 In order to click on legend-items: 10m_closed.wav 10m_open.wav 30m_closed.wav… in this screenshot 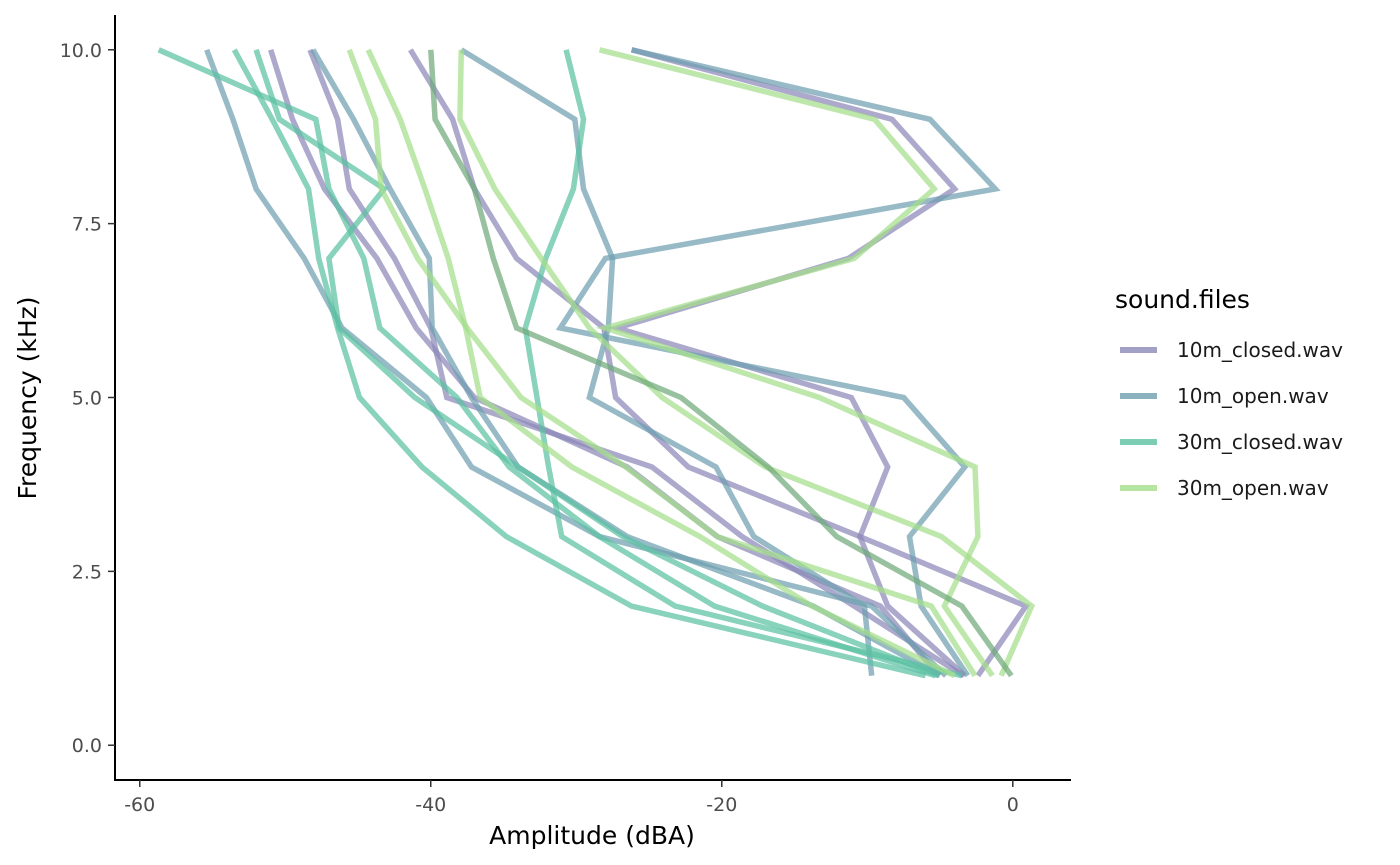, I will do `click(1231, 419)`.